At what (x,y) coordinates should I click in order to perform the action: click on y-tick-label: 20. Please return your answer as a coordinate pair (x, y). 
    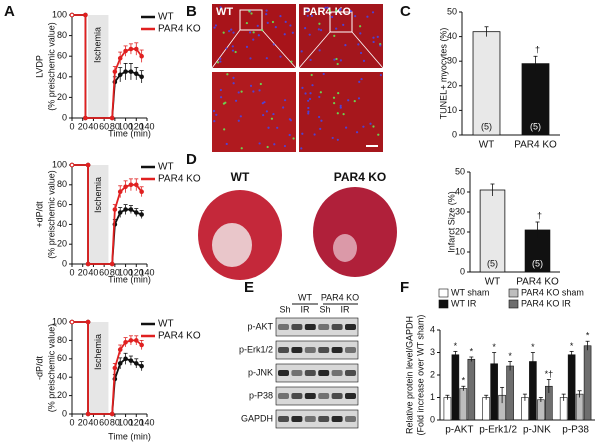
    Looking at the image, I should click on (62, 244).